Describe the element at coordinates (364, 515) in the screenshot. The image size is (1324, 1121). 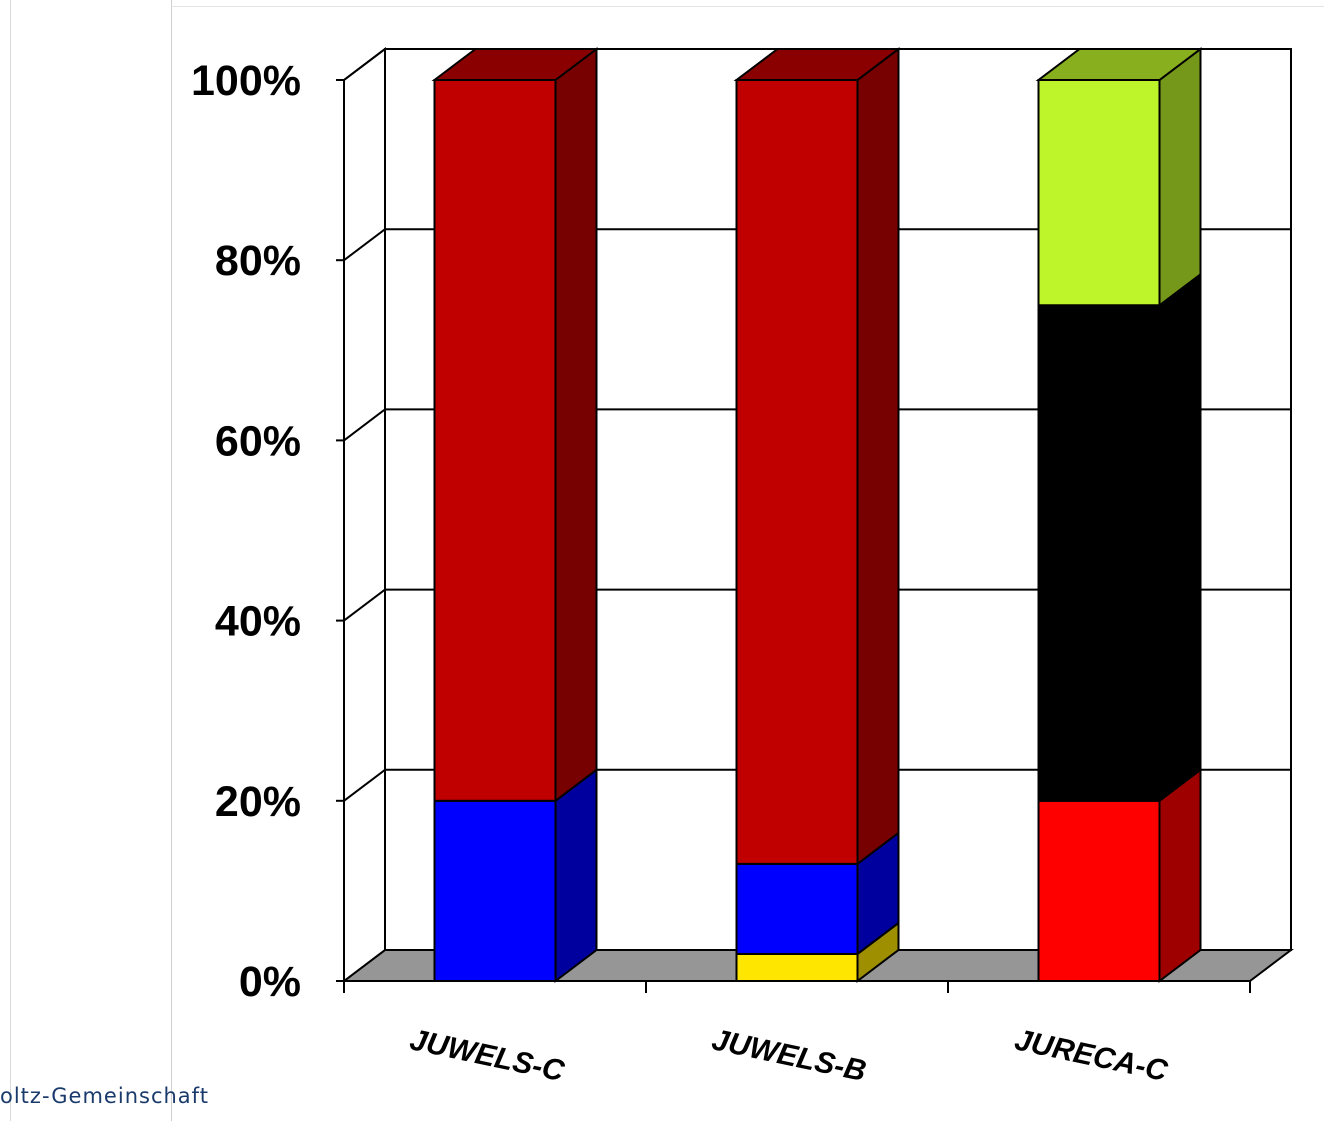
I see `chart-side-wall` at that location.